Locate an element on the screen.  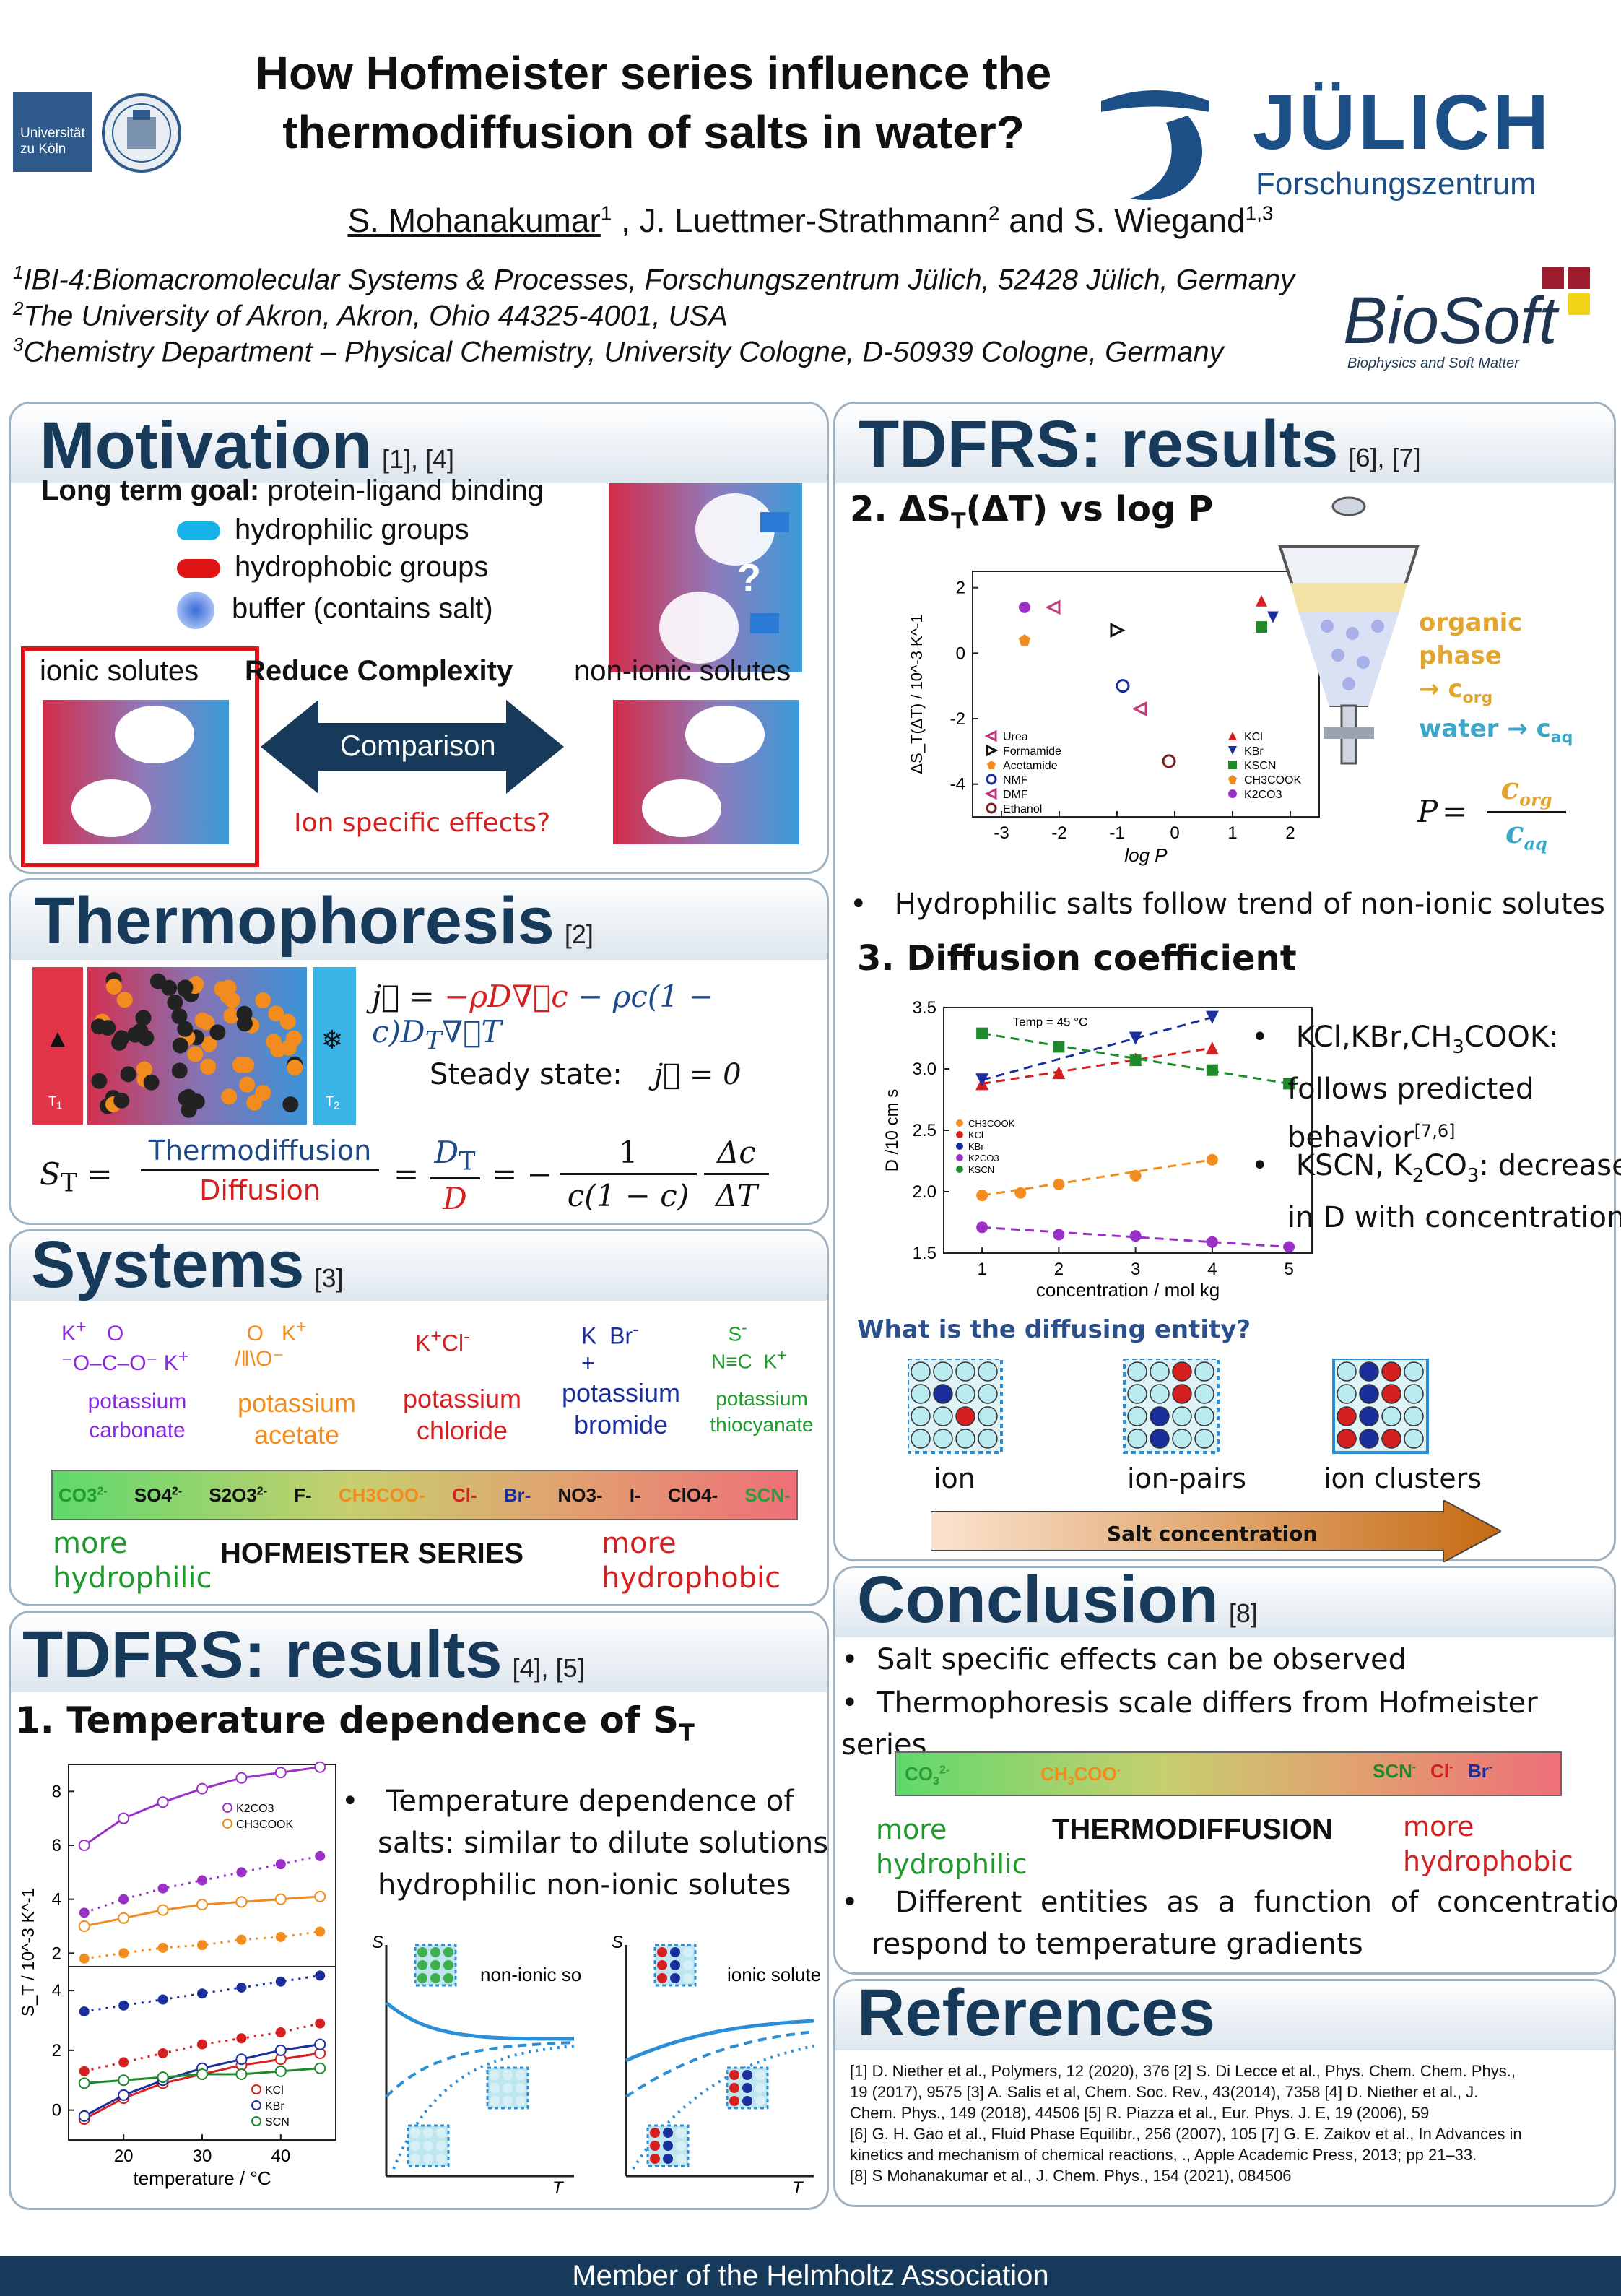
curve-solid is located at coordinates (719, 2041).